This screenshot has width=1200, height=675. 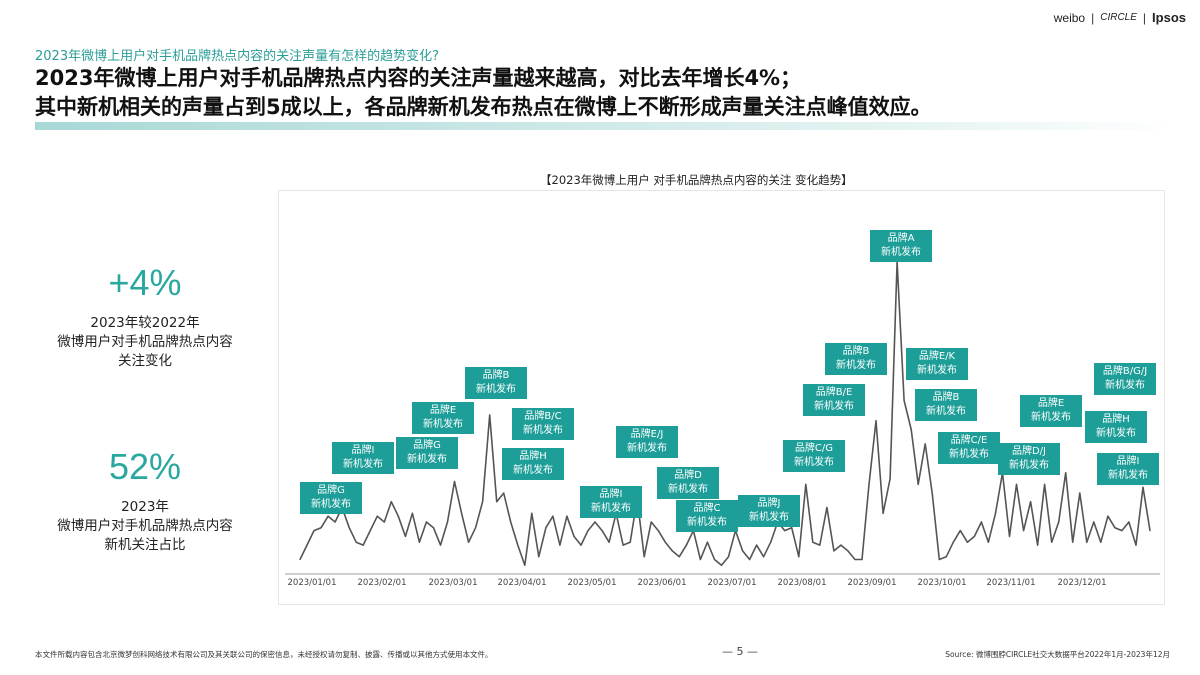 What do you see at coordinates (732, 583) in the screenshot?
I see `x-tick-label: 2023/07/01` at bounding box center [732, 583].